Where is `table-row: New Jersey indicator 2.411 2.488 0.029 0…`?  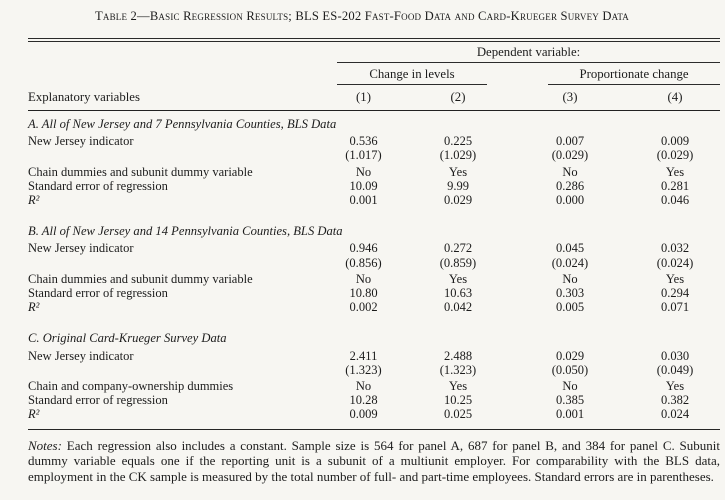 table-row: New Jersey indicator 2.411 2.488 0.029 0… is located at coordinates (374, 356).